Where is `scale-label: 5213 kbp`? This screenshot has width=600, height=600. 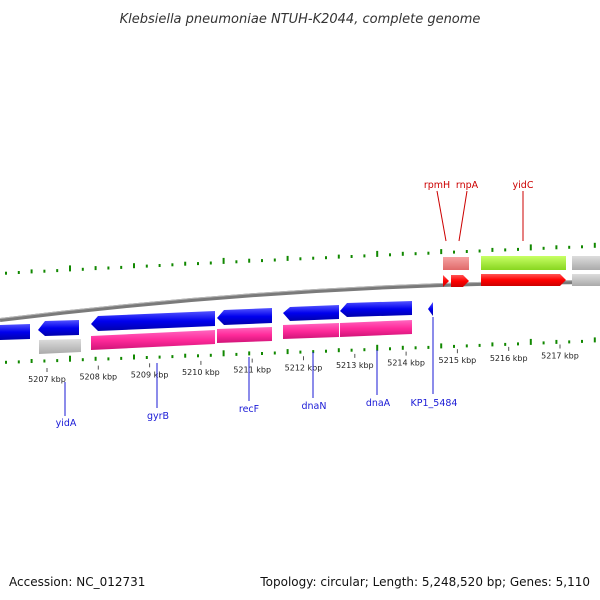 scale-label: 5213 kbp is located at coordinates (355, 365).